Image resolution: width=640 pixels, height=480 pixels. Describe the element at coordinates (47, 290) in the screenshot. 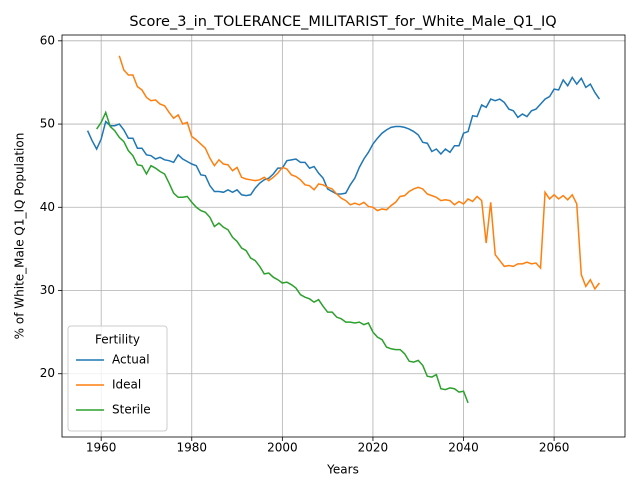

I see `y-tick-label: 30` at that location.